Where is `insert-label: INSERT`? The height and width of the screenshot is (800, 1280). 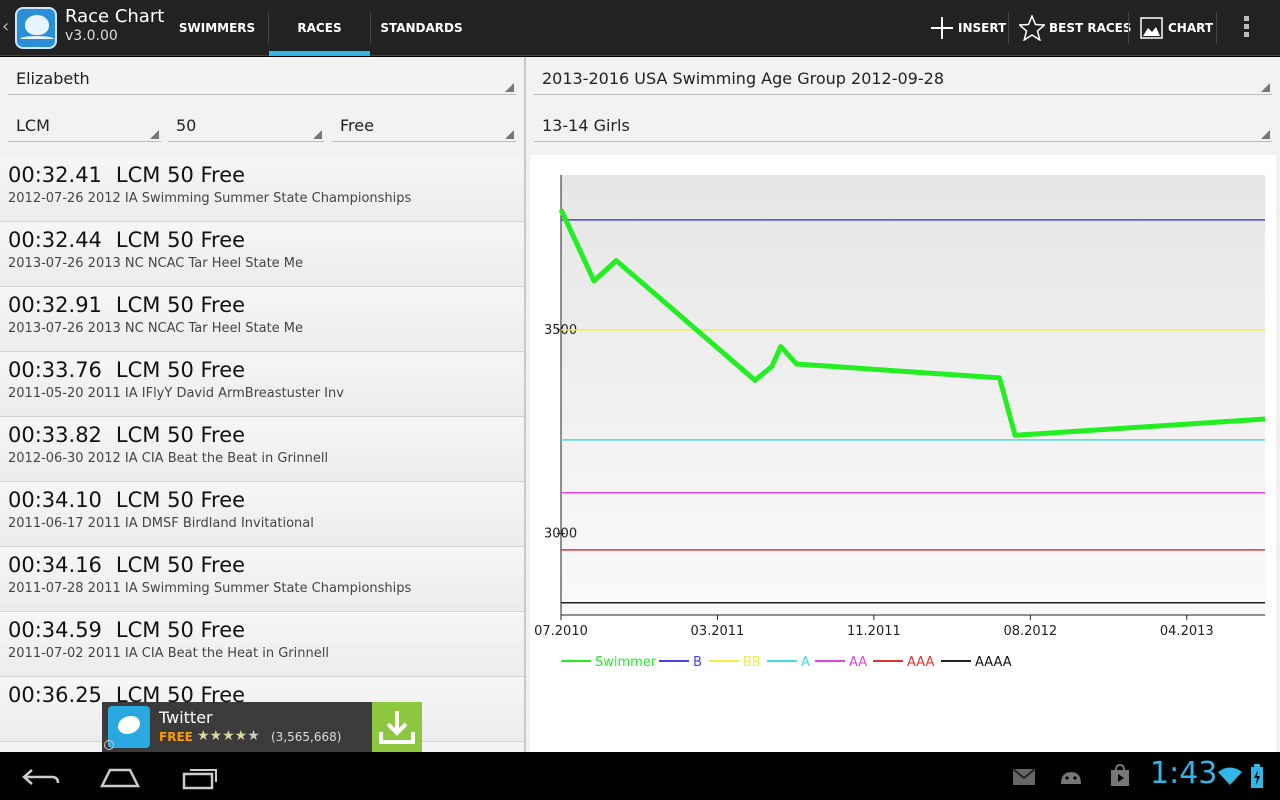
insert-label: INSERT is located at coordinates (982, 28).